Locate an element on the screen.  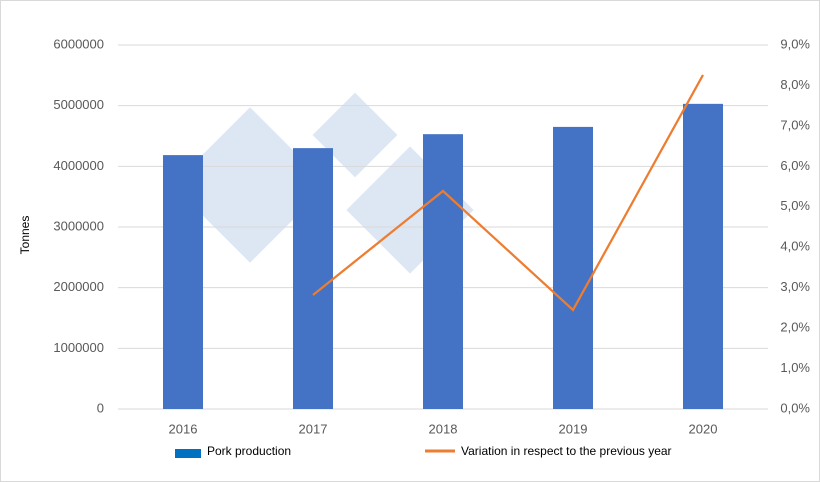
x-tick-label: 2018 is located at coordinates (443, 428).